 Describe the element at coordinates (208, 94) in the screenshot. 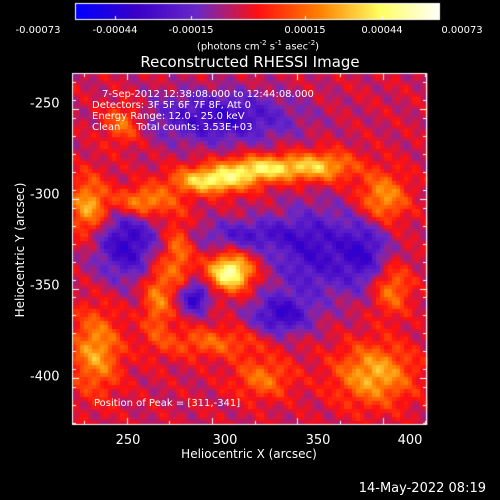

I see `info-time-range: 7-Sep-2012 12:38:08.000 to 12:44:08.000` at that location.